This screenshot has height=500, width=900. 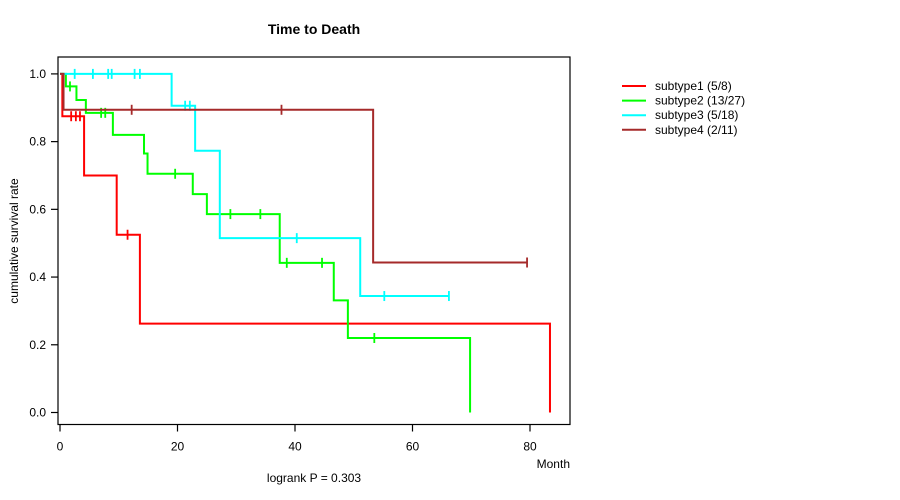 I want to click on y-tick-label: 0.0, so click(x=37, y=413).